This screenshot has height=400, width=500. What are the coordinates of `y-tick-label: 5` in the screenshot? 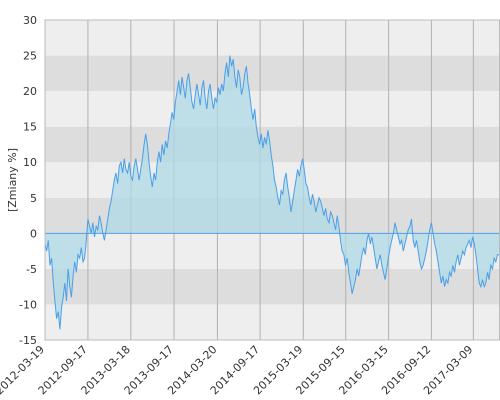 It's located at (33, 198).